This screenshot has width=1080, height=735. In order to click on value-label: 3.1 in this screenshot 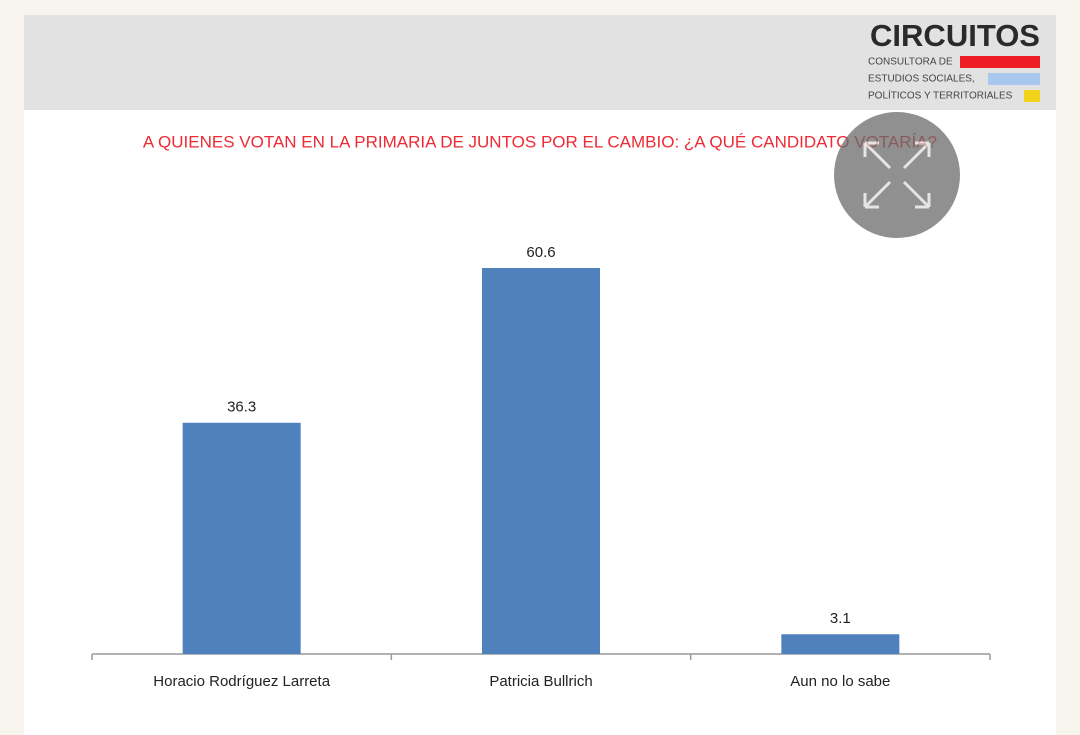, I will do `click(840, 618)`.